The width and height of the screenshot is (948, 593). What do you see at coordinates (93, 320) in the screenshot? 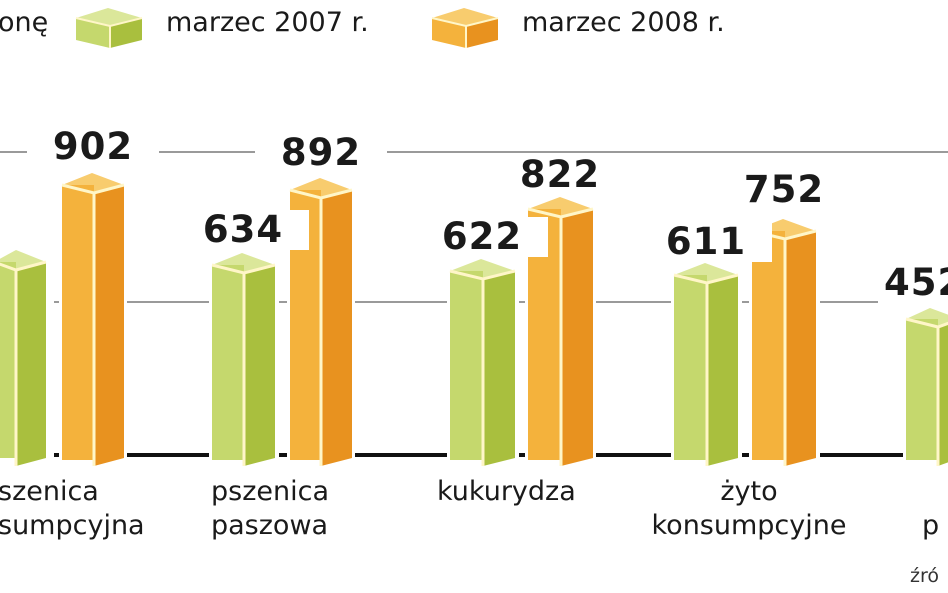
I see `bar-2008-pszenica-konsumpcyjna` at bounding box center [93, 320].